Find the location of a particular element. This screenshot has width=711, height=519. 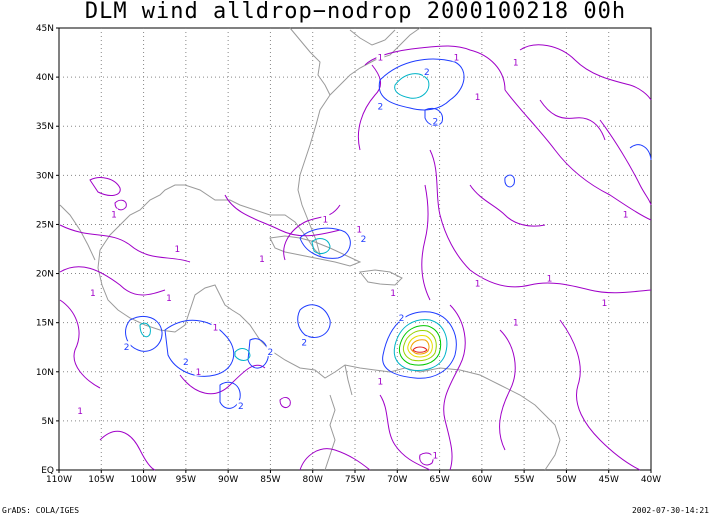

lon-tick-label: 100W is located at coordinates (144, 480).